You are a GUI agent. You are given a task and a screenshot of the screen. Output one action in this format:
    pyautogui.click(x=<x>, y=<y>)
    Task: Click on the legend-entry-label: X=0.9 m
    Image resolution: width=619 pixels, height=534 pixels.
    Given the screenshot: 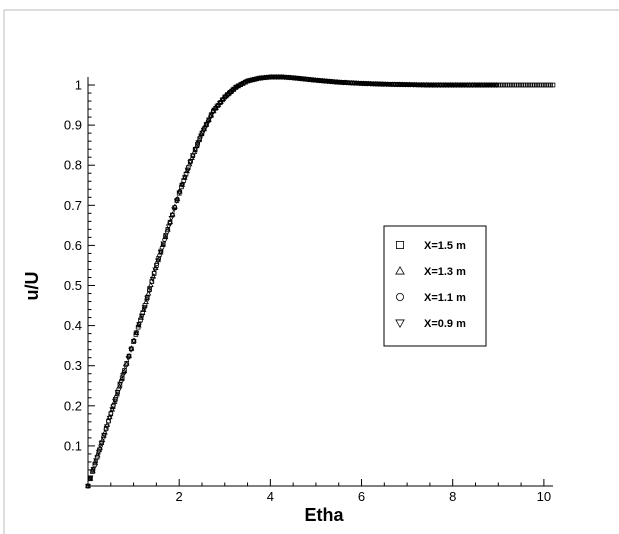 What is the action you would take?
    pyautogui.click(x=445, y=324)
    